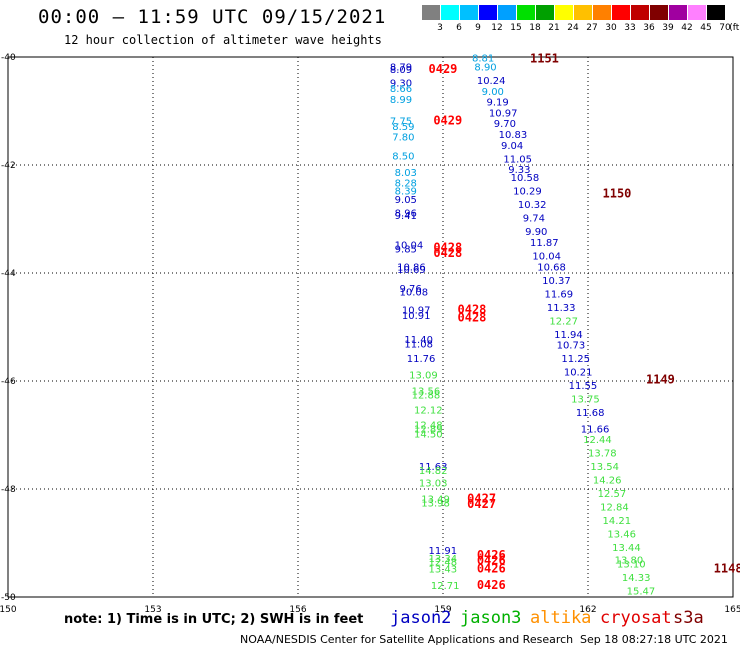  I want to click on swh-value-label: 13.34, so click(443, 559).